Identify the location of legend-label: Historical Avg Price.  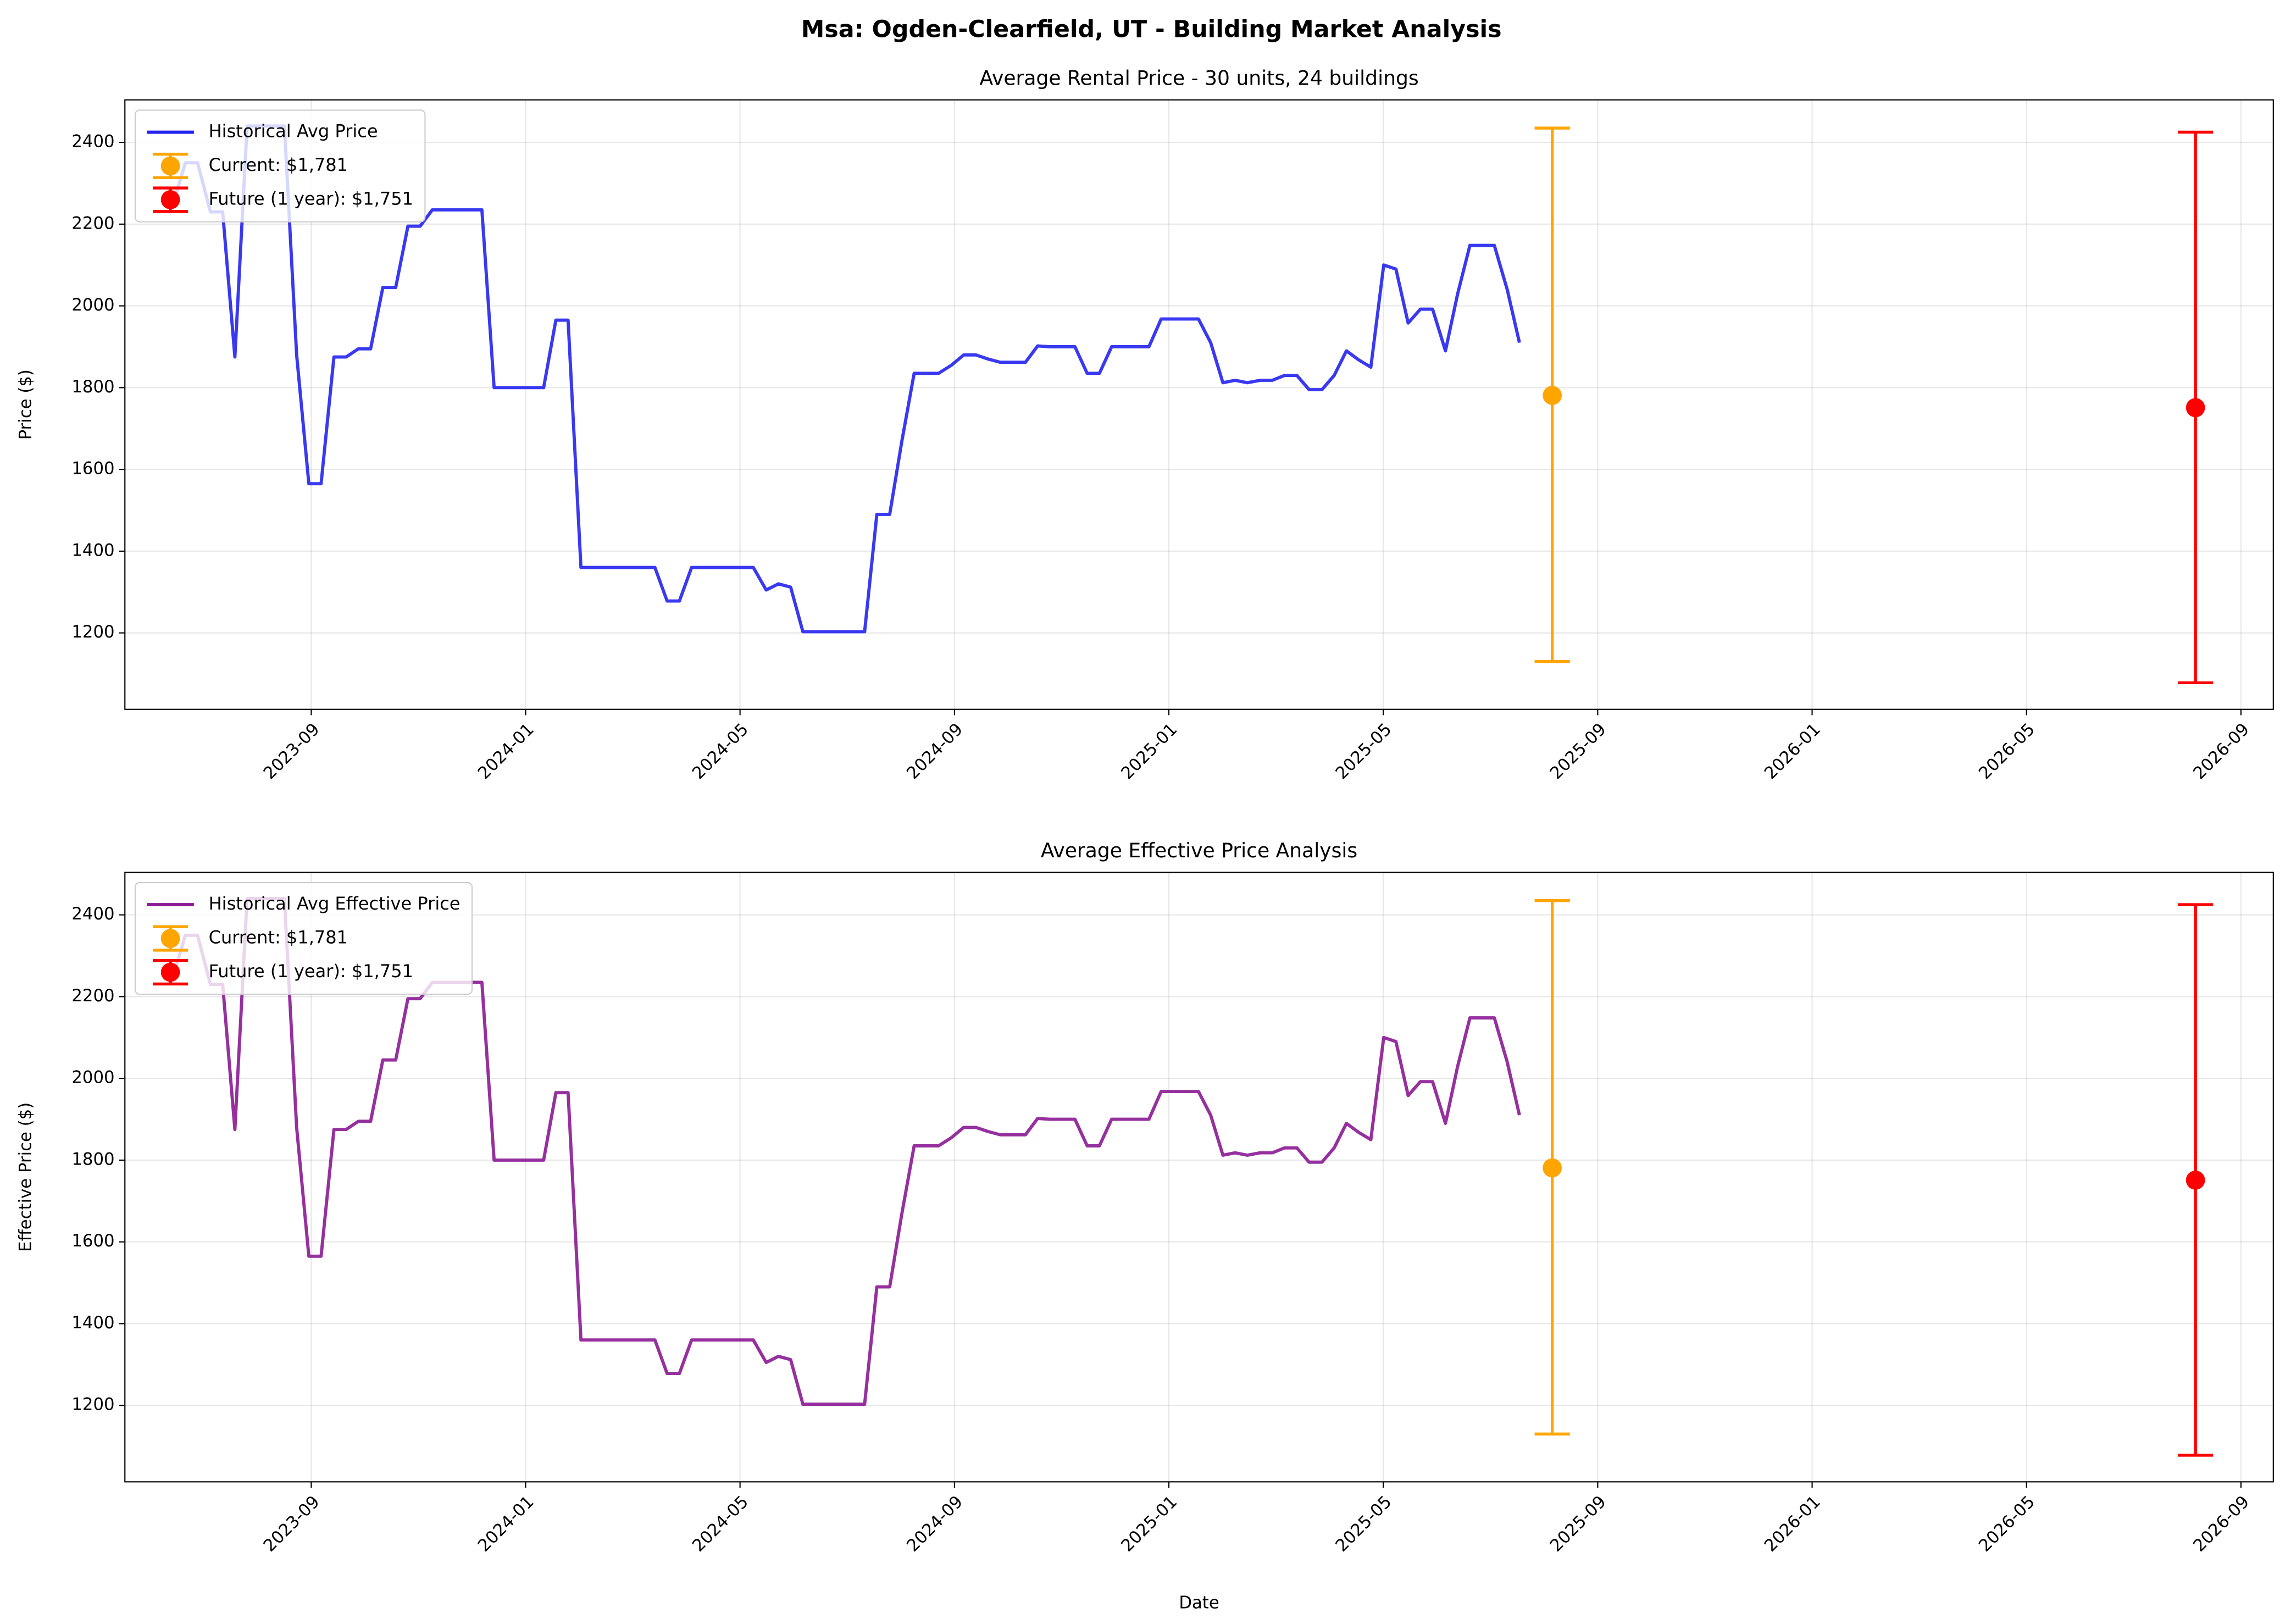
(293, 131).